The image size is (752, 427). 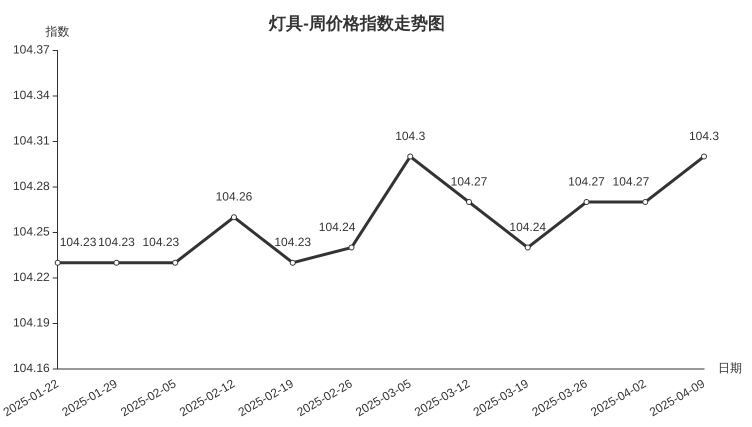 I want to click on x-axis-title: 日期, so click(x=730, y=368).